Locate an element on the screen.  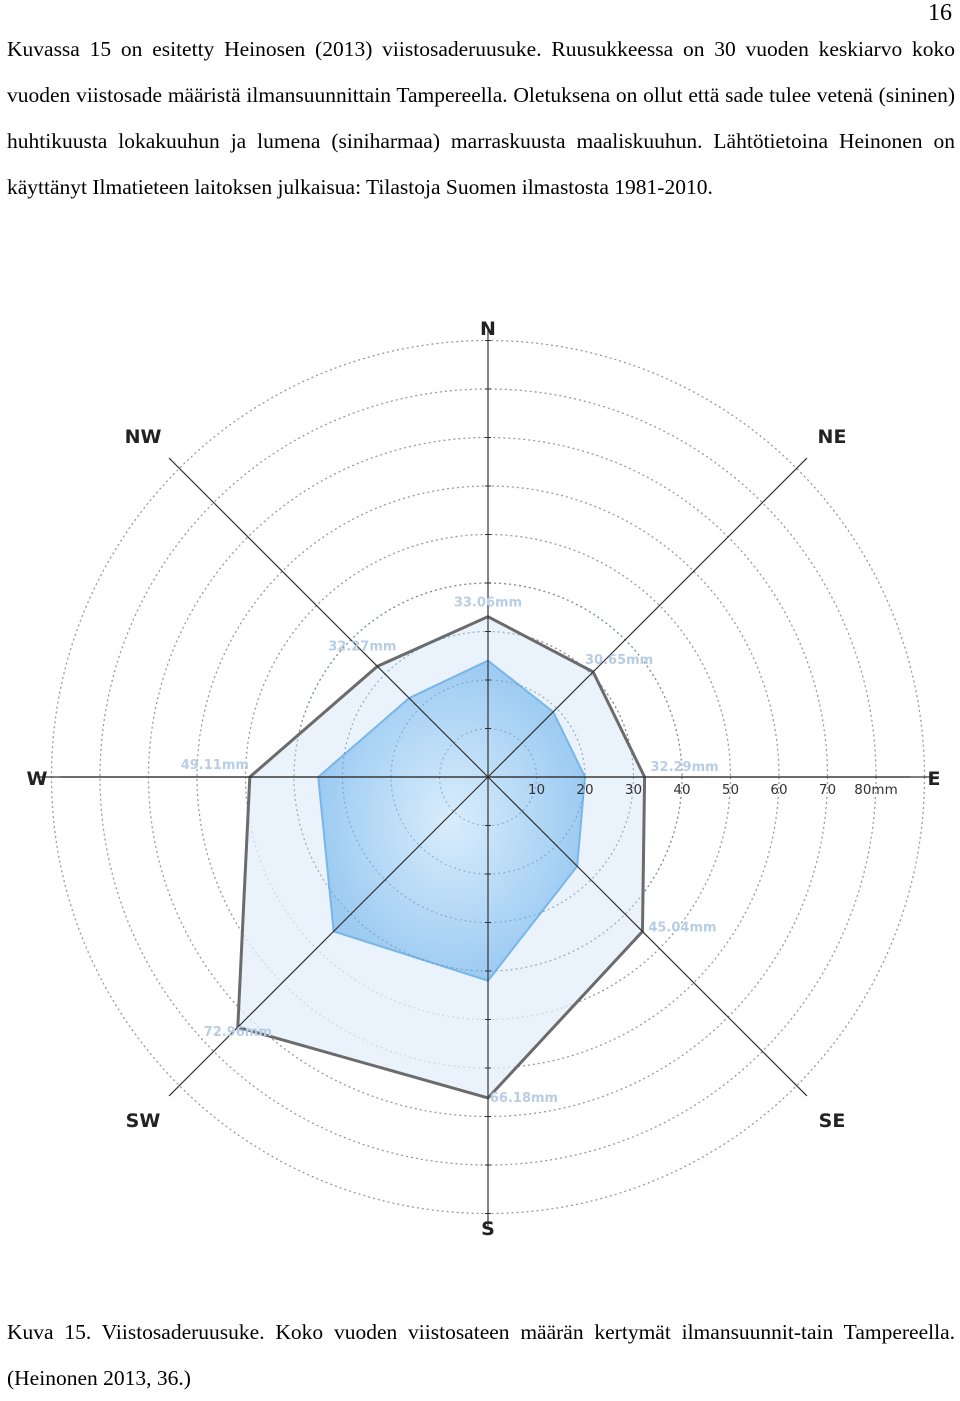
radial-tick-label: 80mm is located at coordinates (875, 790).